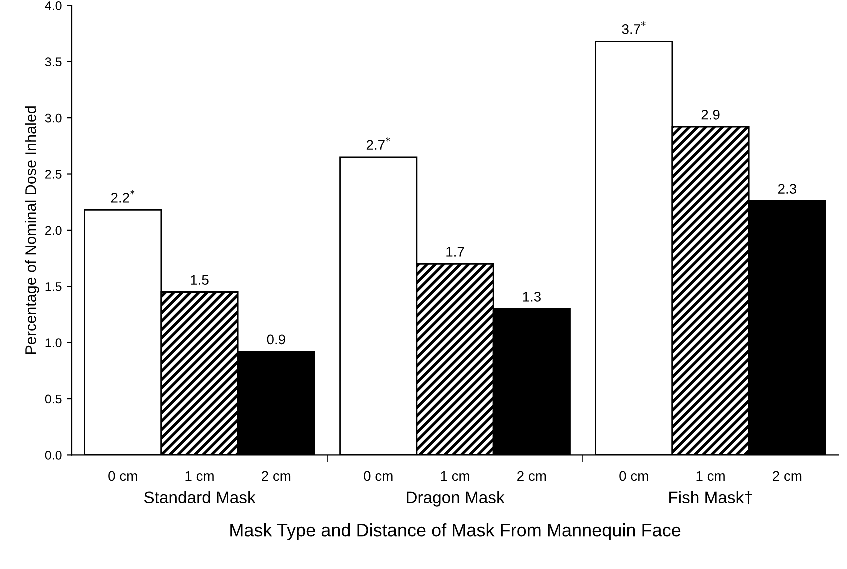 This screenshot has width=847, height=569. What do you see at coordinates (53, 5) in the screenshot?
I see `y-tick-label: 4.0` at bounding box center [53, 5].